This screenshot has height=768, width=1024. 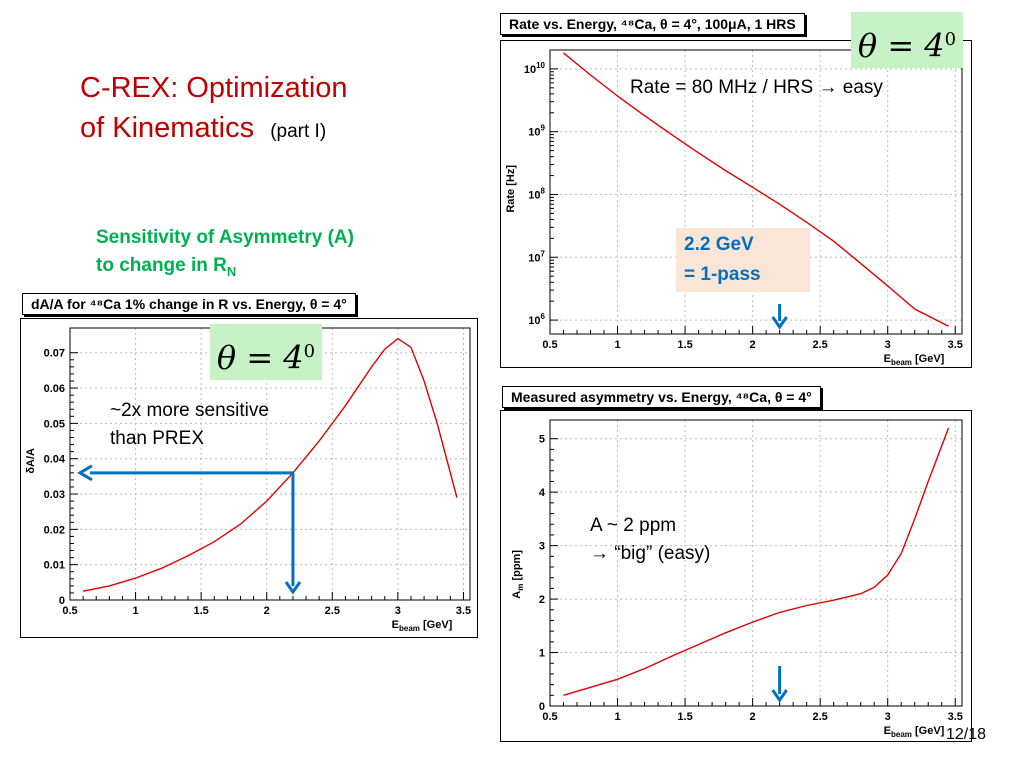 What do you see at coordinates (62, 601) in the screenshot?
I see `sensitivity-ytick-label: 0` at bounding box center [62, 601].